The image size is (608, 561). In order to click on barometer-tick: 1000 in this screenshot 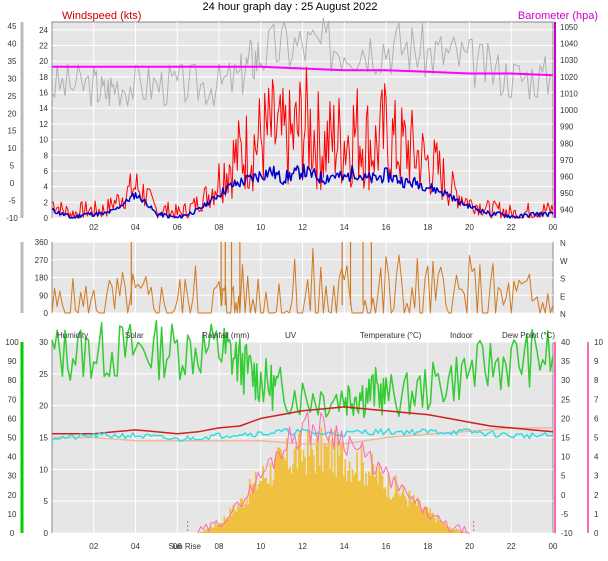, I will do `click(569, 110)`.